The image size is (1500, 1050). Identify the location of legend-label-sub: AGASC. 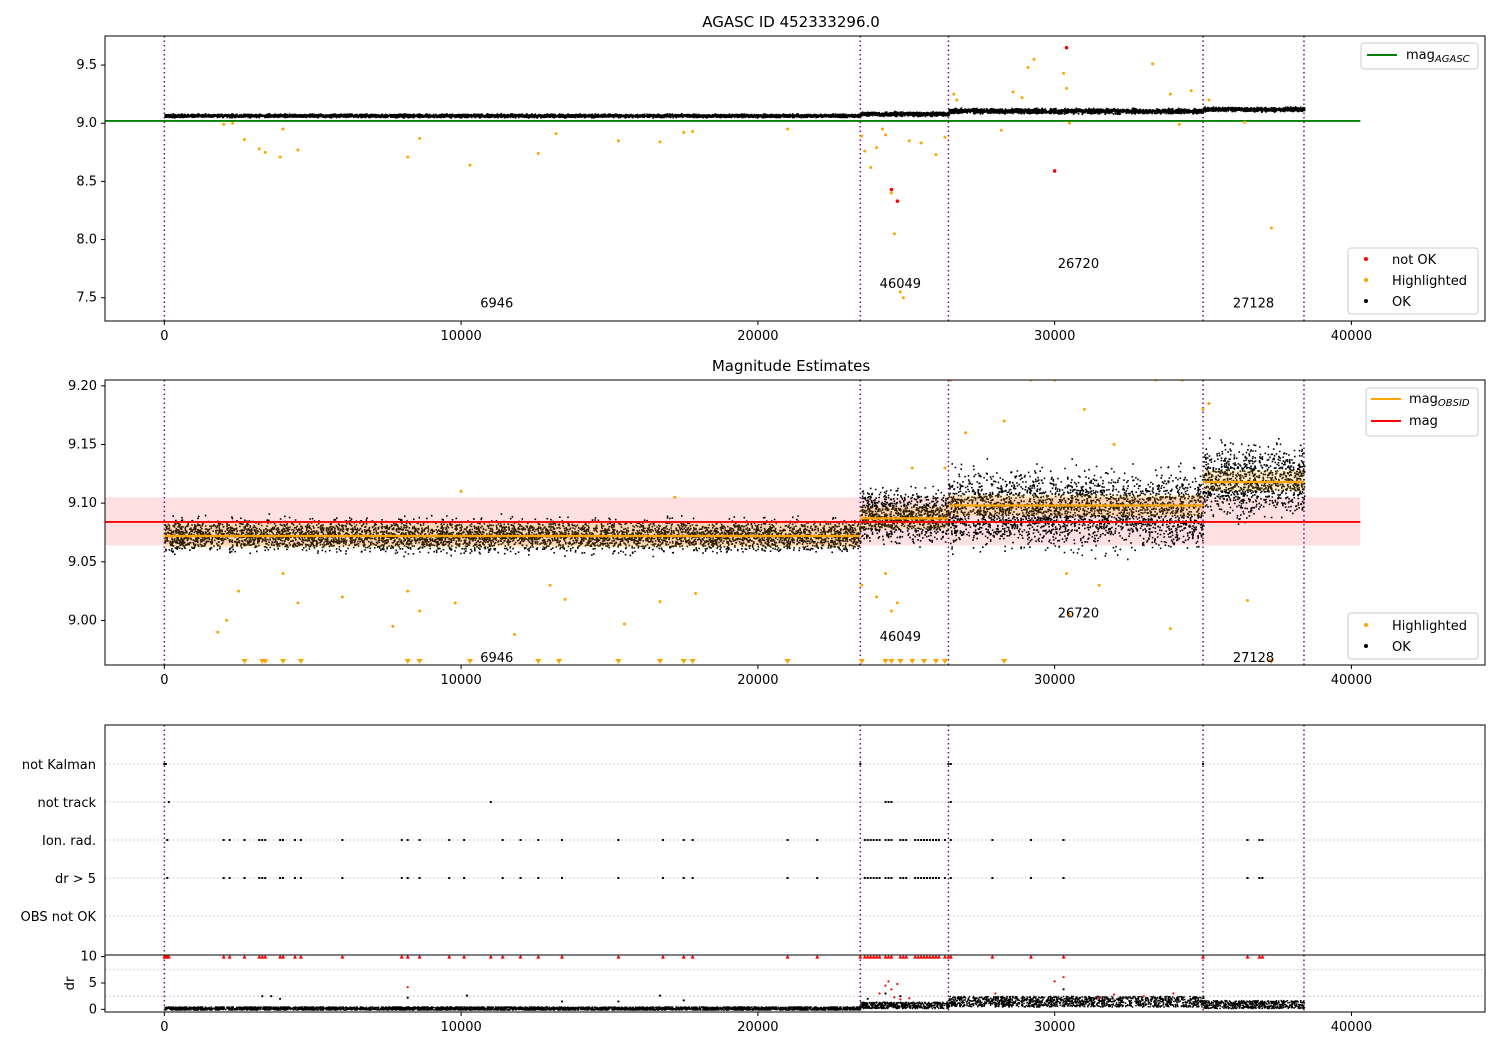
(1452, 59).